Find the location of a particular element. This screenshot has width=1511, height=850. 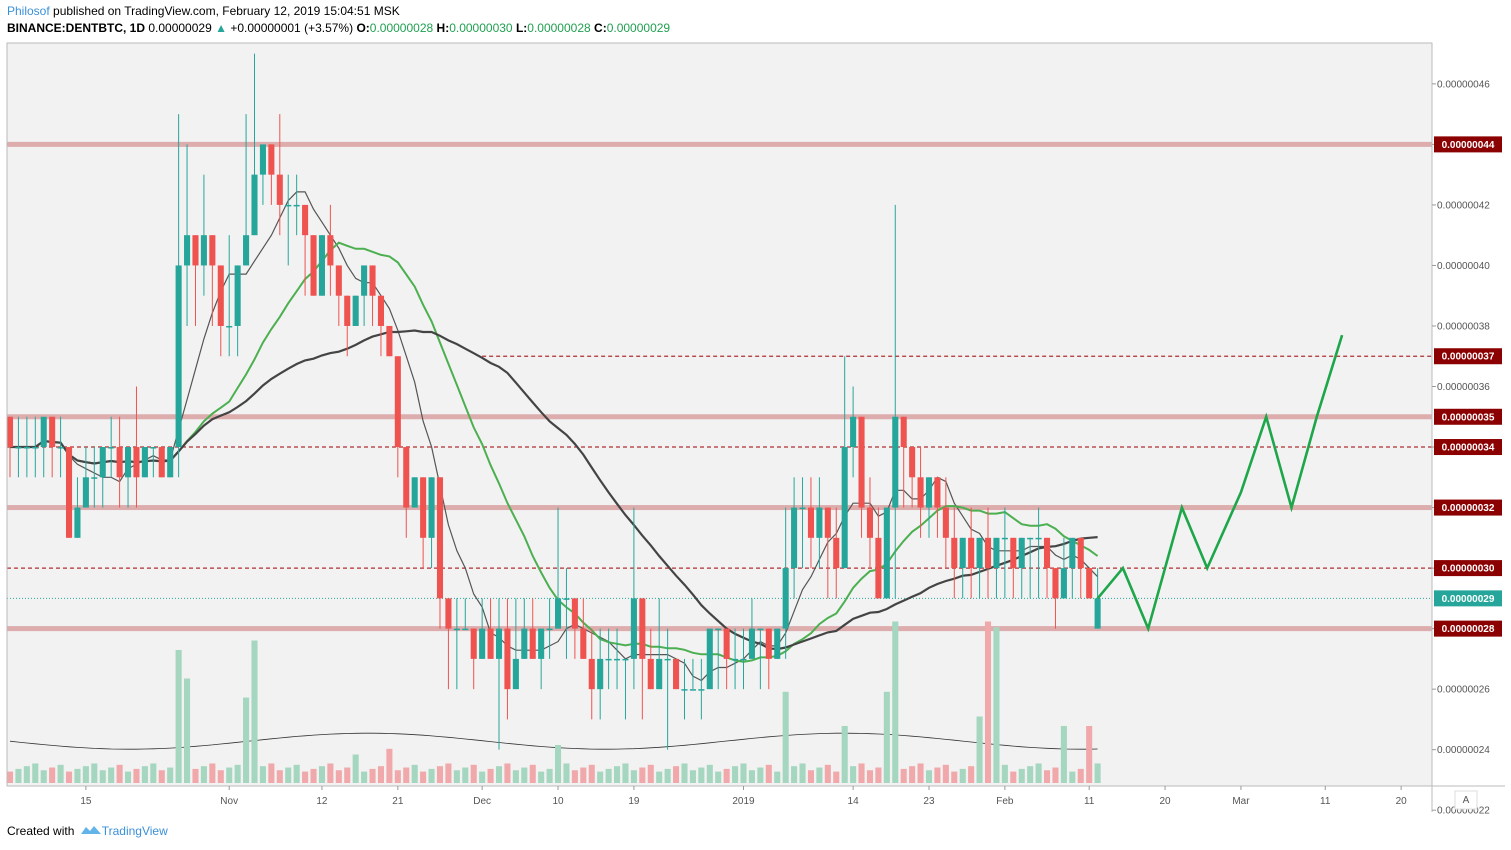

tradingview-link: TradingView is located at coordinates (134, 831).